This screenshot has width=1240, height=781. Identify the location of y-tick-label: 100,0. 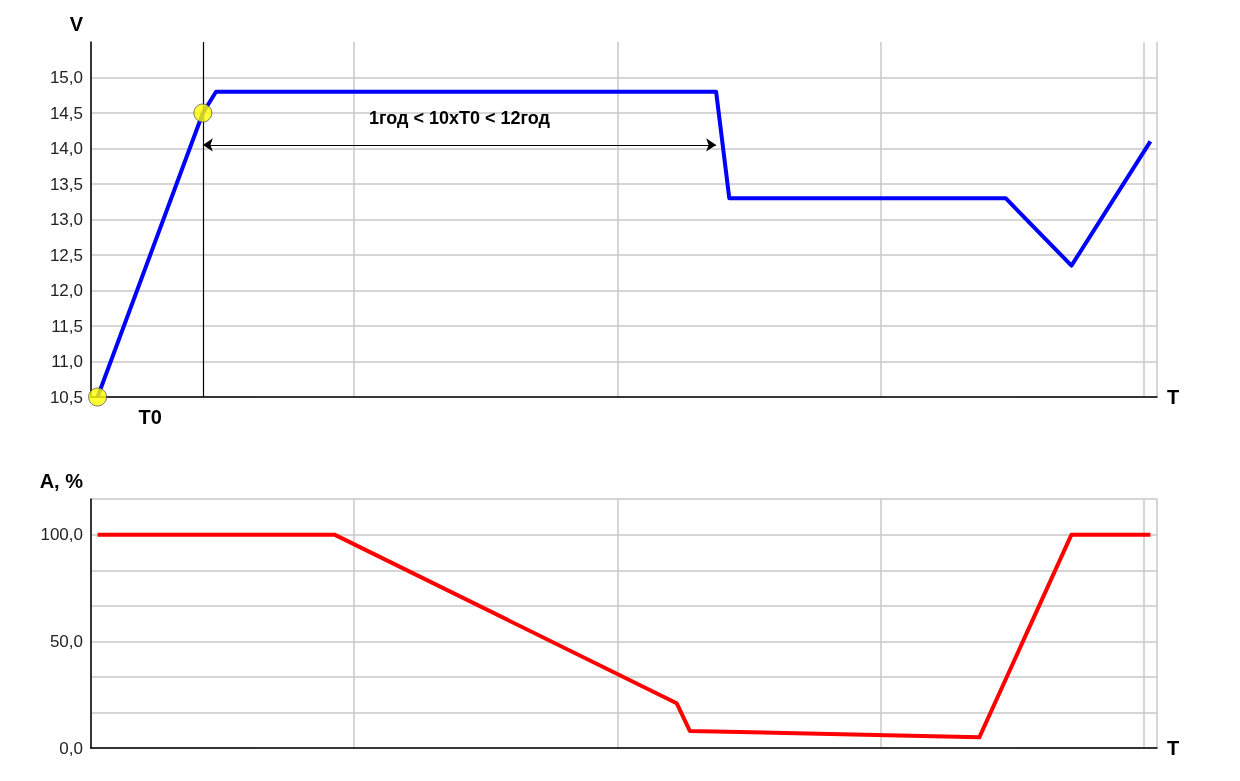
(61, 535).